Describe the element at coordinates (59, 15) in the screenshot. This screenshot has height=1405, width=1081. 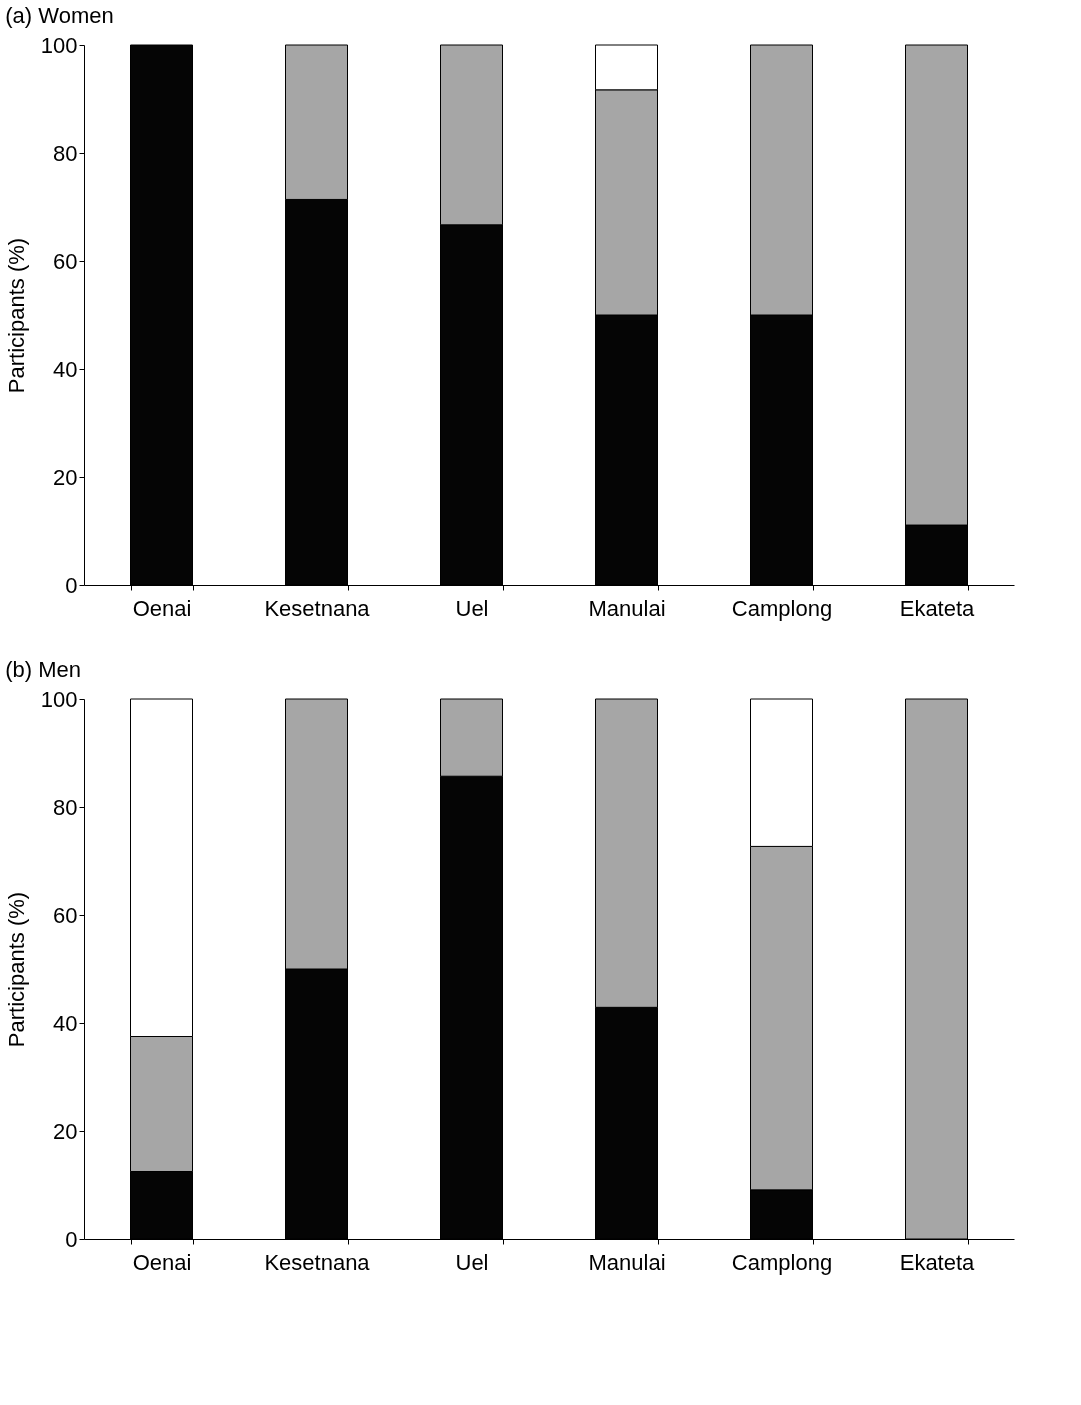
I see `chart-title: (a) Women` at that location.